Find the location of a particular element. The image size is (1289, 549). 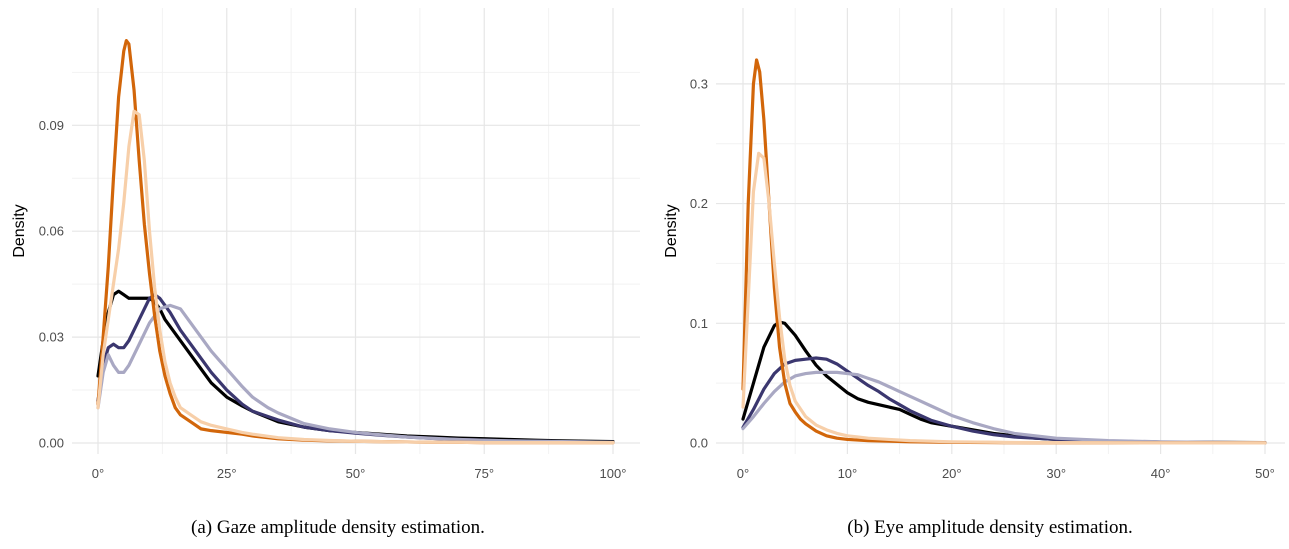

figure-caption: (a) Gaze amplitude density estimation. is located at coordinates (338, 527).